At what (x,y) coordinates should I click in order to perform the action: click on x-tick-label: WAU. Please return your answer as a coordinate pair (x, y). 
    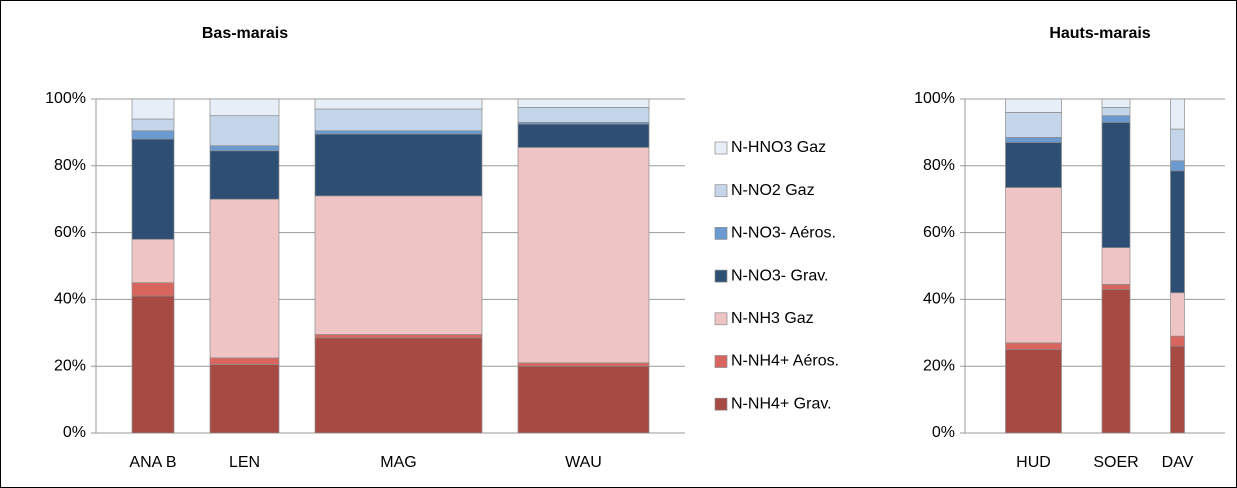
    Looking at the image, I should click on (583, 462).